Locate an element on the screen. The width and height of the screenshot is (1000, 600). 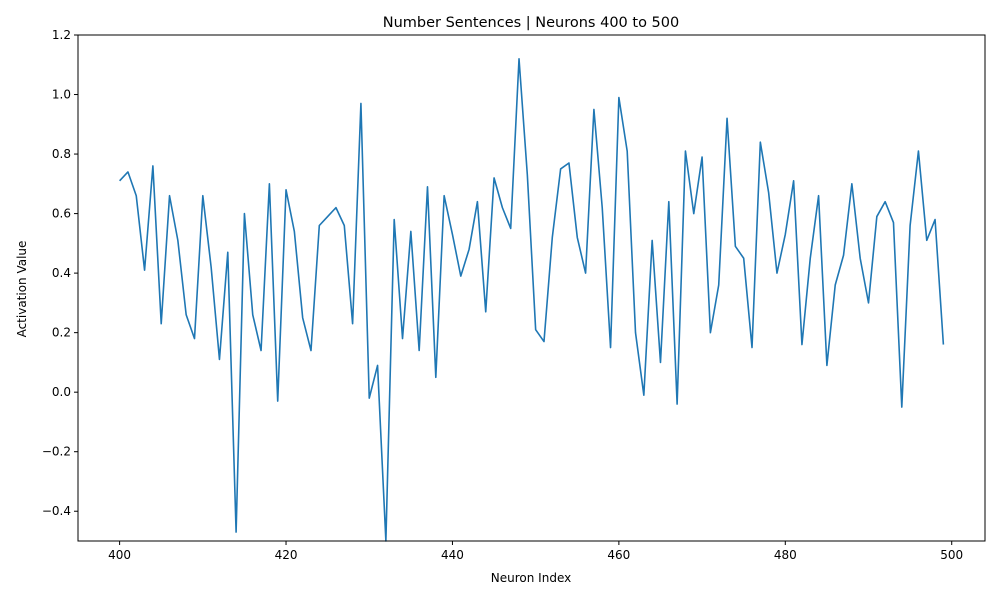
x-tick-label: 400 is located at coordinates (119, 555).